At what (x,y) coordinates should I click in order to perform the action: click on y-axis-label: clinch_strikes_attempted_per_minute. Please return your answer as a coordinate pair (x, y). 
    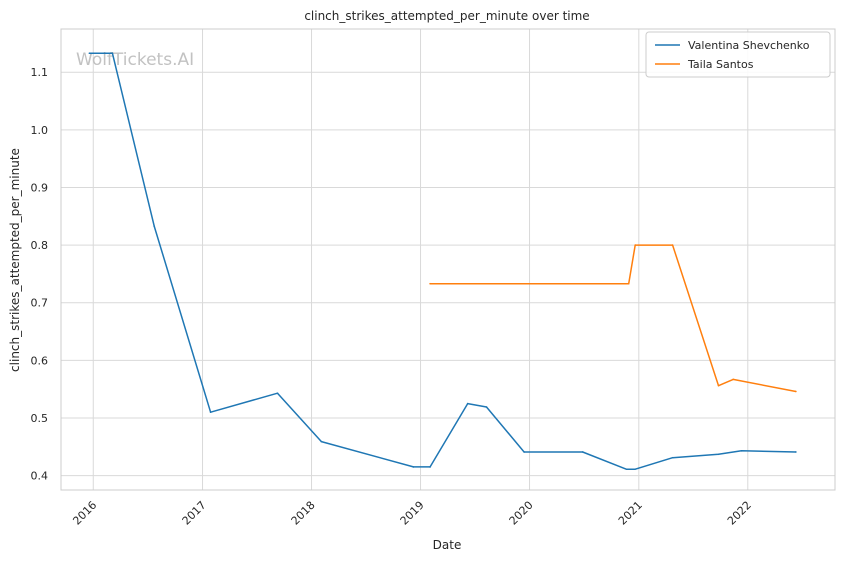
    Looking at the image, I should click on (15, 260).